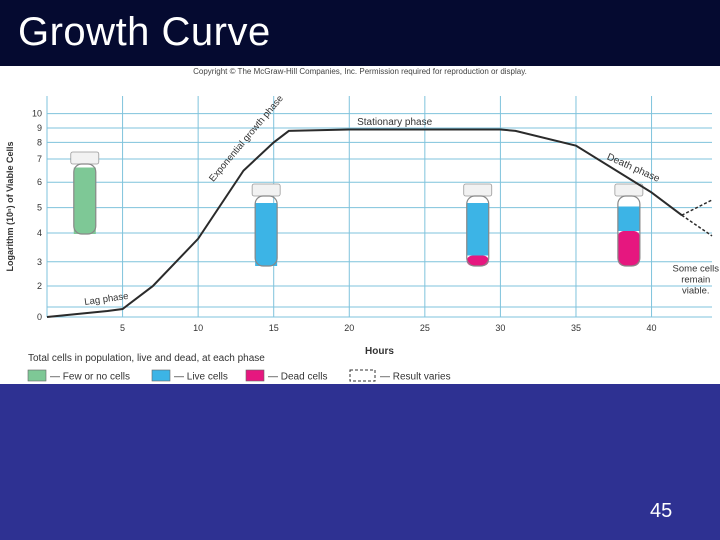 This screenshot has width=720, height=540. What do you see at coordinates (661, 511) in the screenshot?
I see `slide-number: 45` at bounding box center [661, 511].